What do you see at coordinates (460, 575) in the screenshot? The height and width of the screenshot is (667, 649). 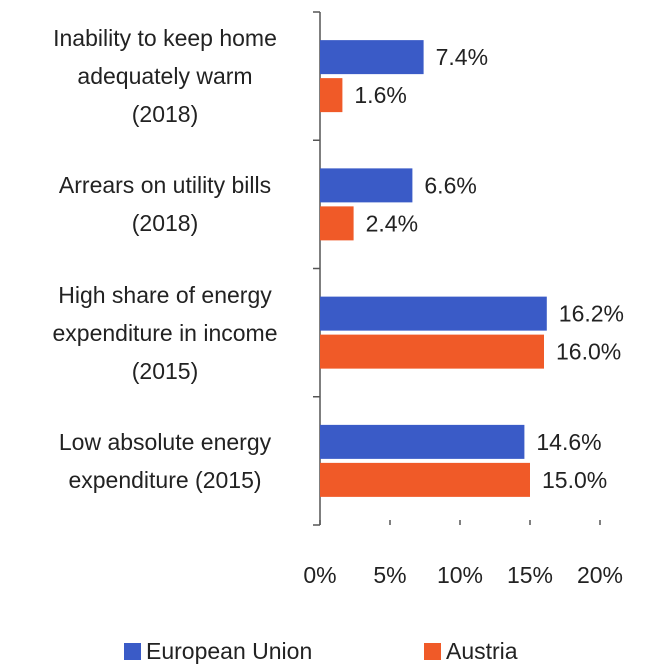 I see `x-tick-label: 10%` at bounding box center [460, 575].